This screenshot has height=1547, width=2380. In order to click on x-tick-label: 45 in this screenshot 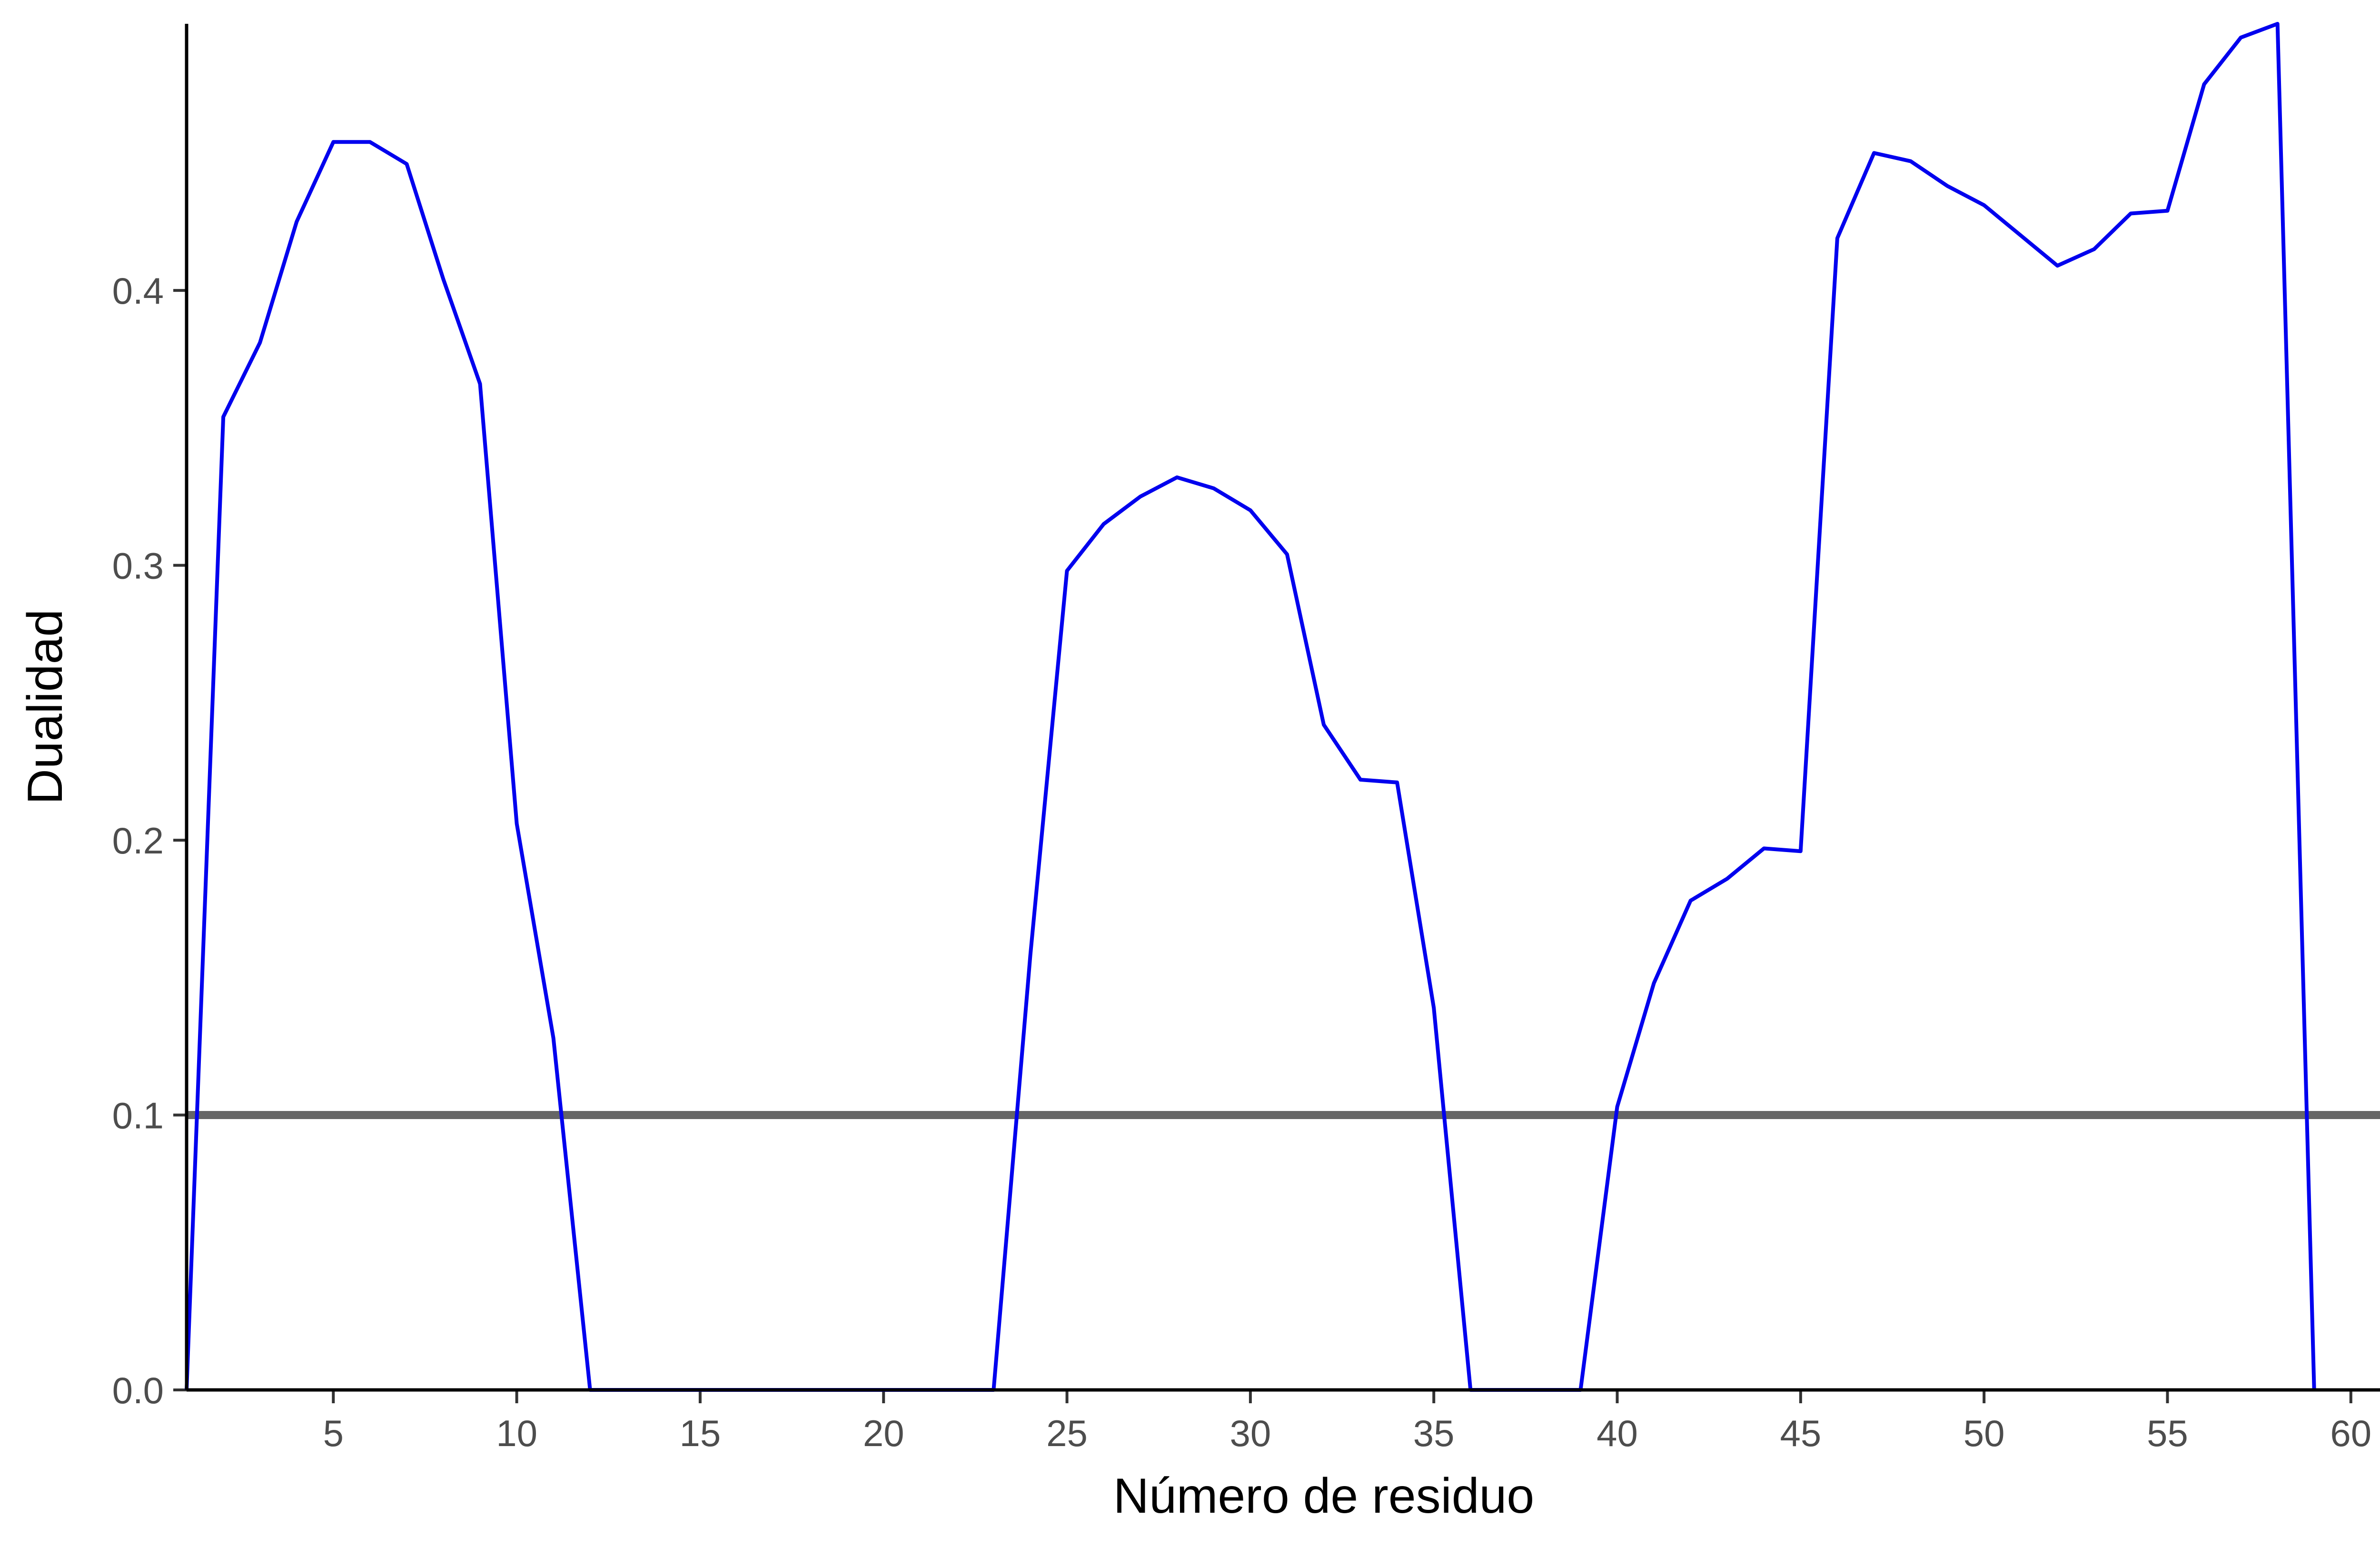, I will do `click(1800, 1433)`.